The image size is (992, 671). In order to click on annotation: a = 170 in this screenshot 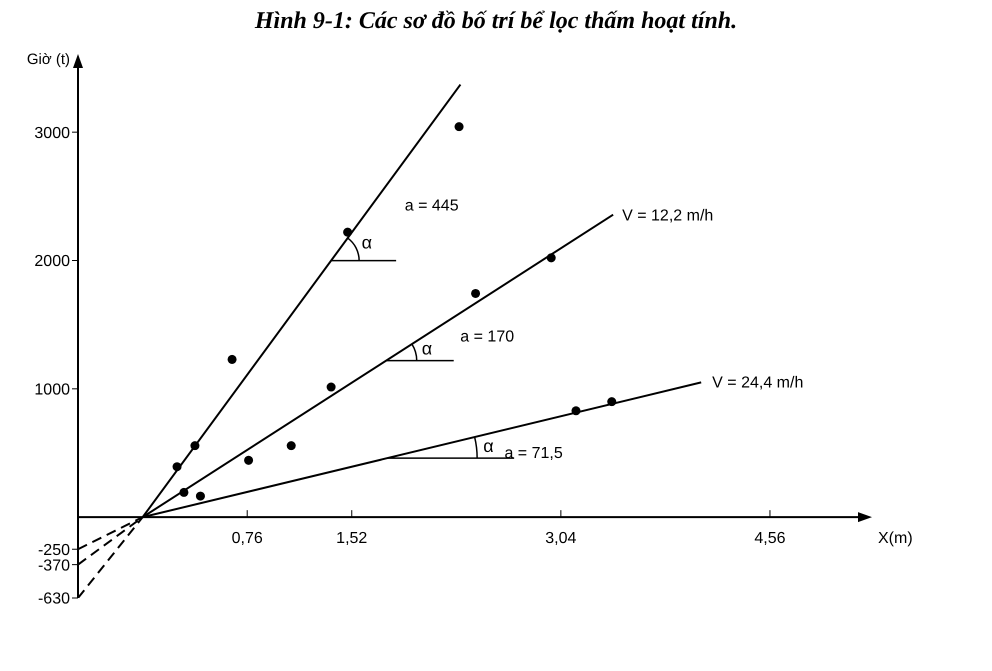, I will do `click(487, 337)`.